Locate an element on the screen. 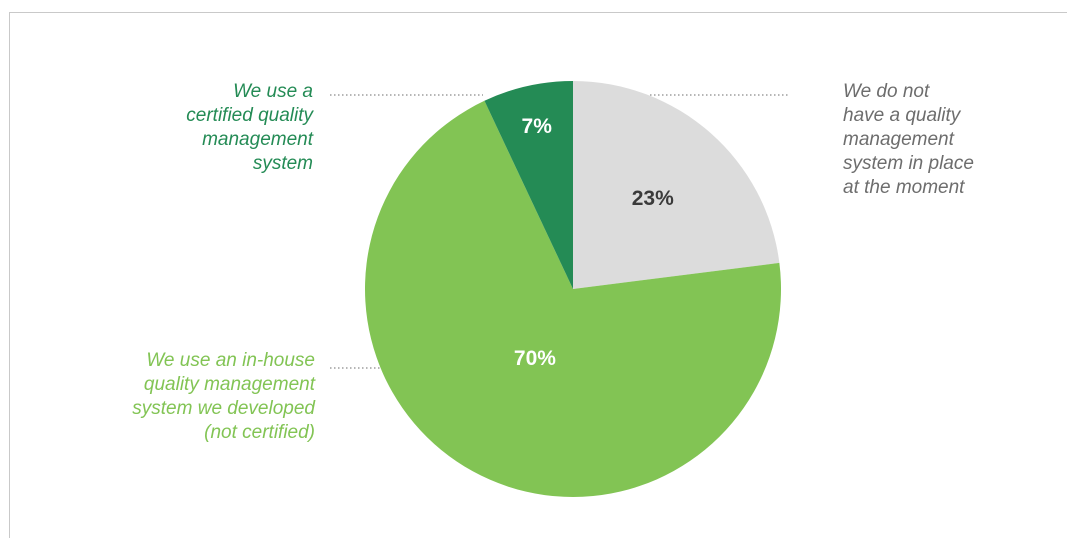  callout-line: system we developed is located at coordinates (223, 408).